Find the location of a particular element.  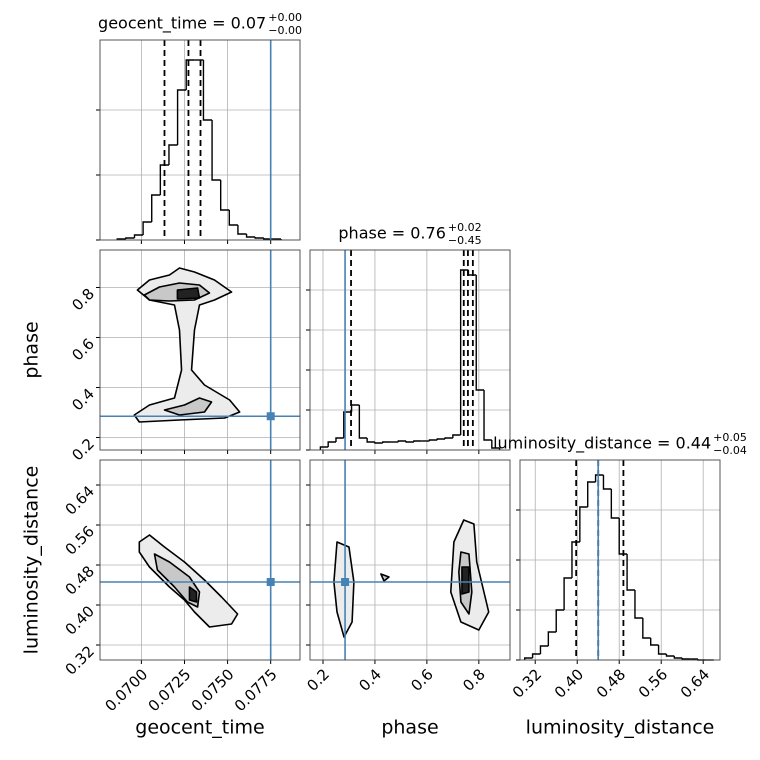

y-tick-label: 0.32 is located at coordinates (80, 660).